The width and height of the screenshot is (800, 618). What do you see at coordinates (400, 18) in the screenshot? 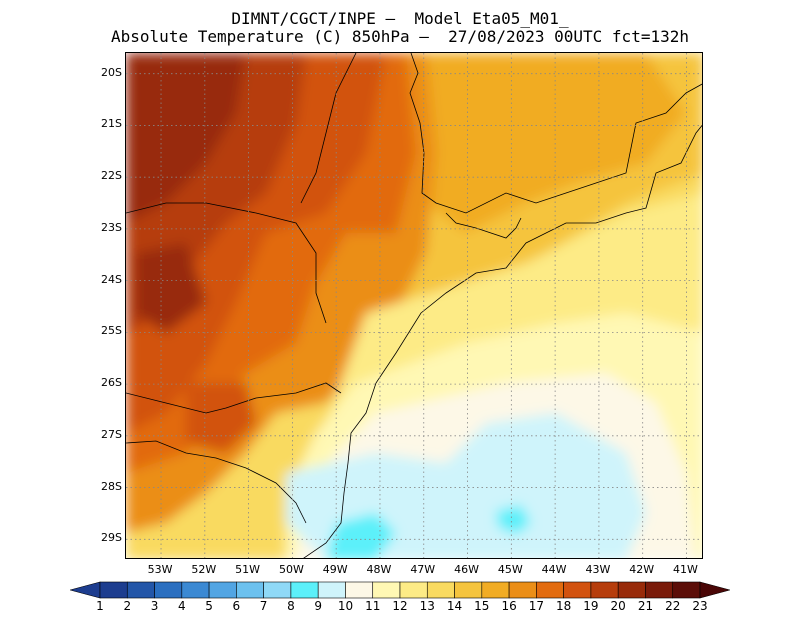
I see `title-line-1: DIMNT/CGCT/INPE – Model Eta05_M01_` at bounding box center [400, 18].